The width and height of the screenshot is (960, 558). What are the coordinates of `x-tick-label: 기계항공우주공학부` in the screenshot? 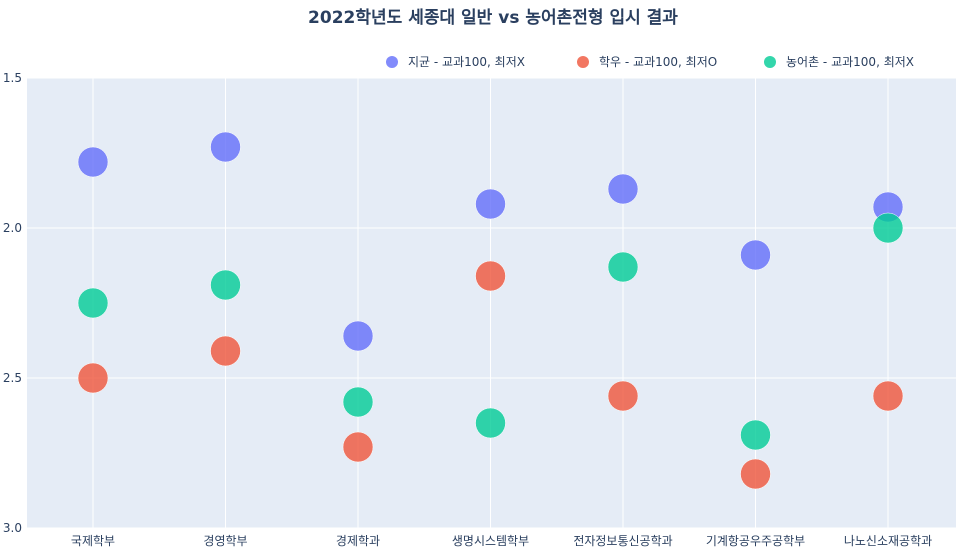 It's located at (755, 541).